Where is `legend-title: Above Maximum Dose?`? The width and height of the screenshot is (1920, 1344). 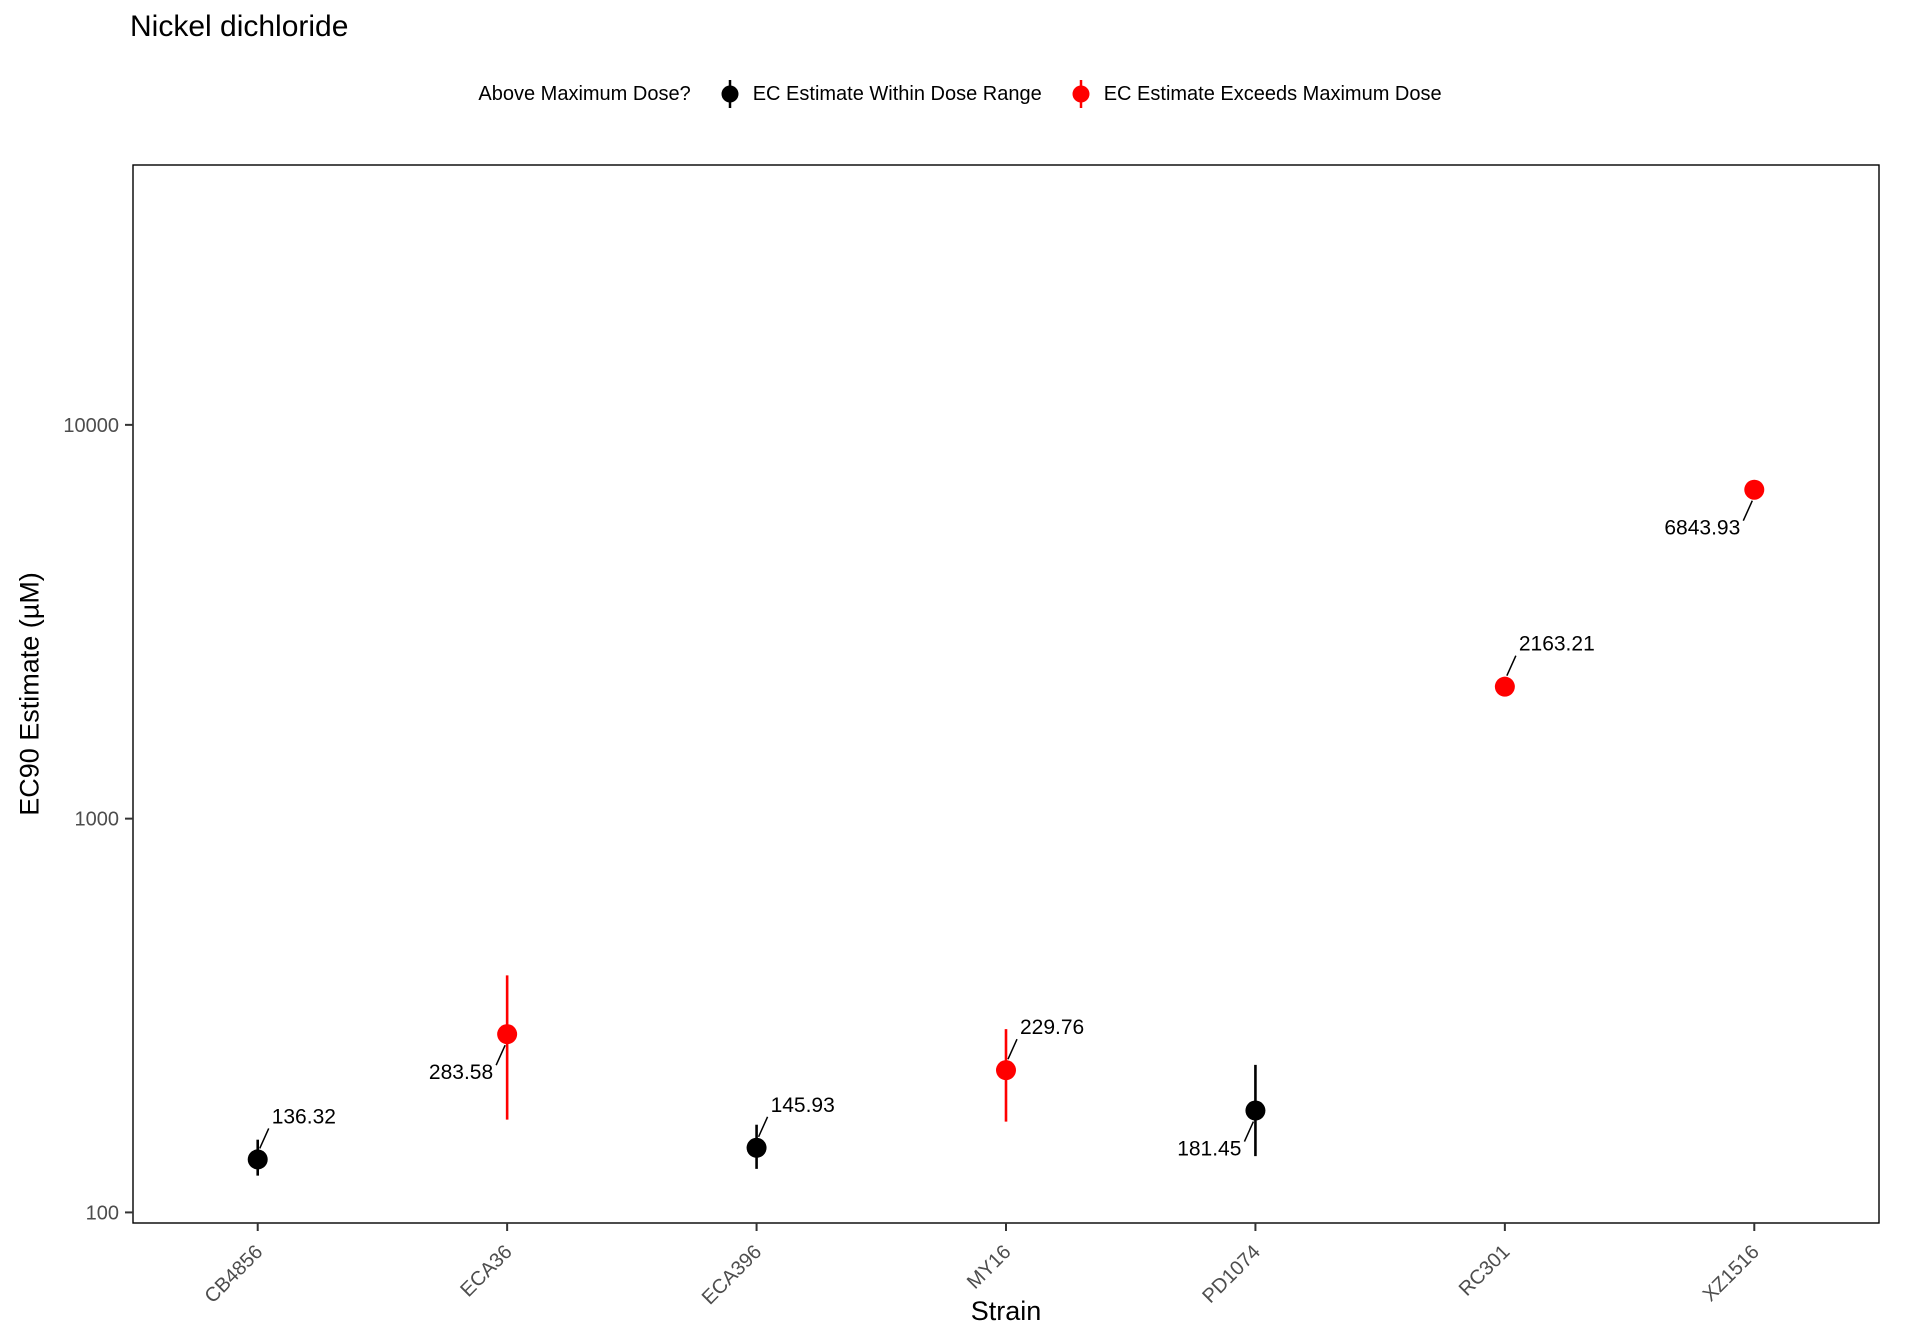
legend-title: Above Maximum Dose? is located at coordinates (584, 93).